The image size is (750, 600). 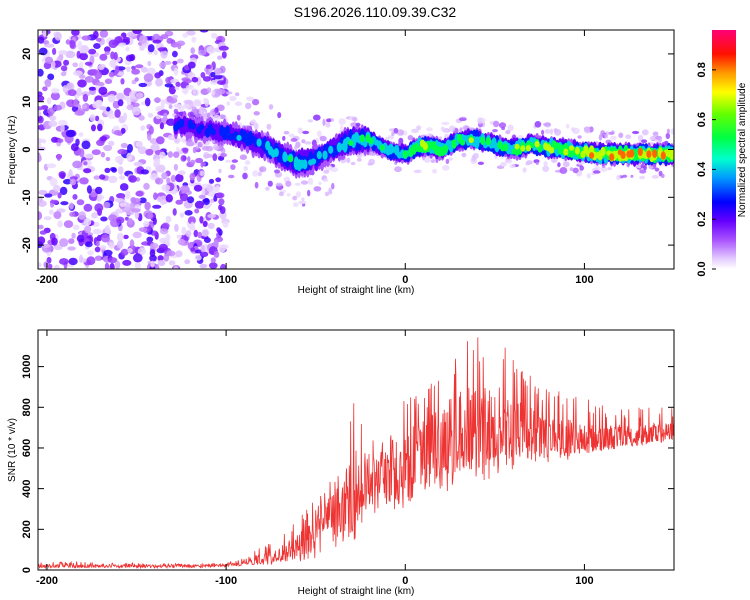 I want to click on snr-y-tick-label: 200, so click(x=27, y=529).